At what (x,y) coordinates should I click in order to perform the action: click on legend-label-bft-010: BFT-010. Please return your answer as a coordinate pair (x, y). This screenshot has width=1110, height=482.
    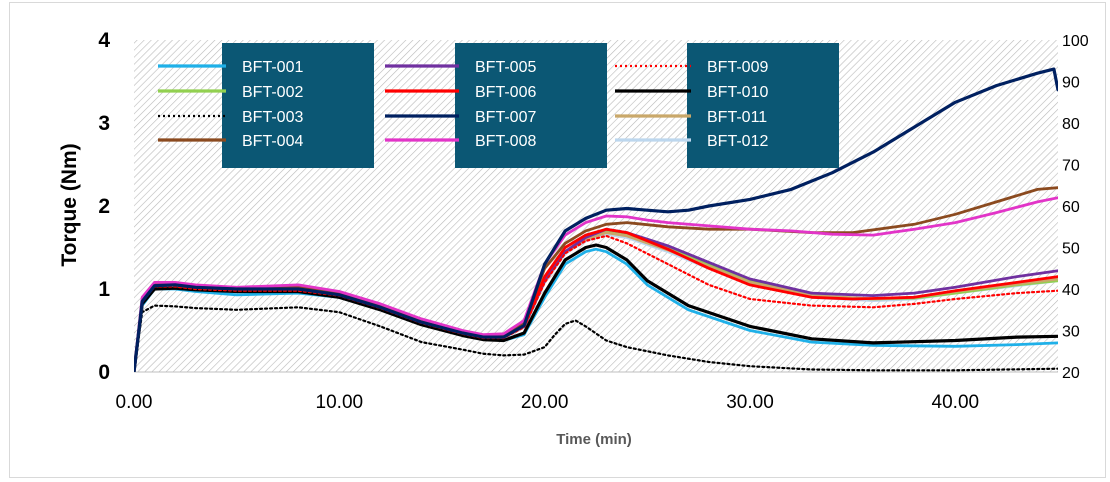
    Looking at the image, I should click on (737, 92).